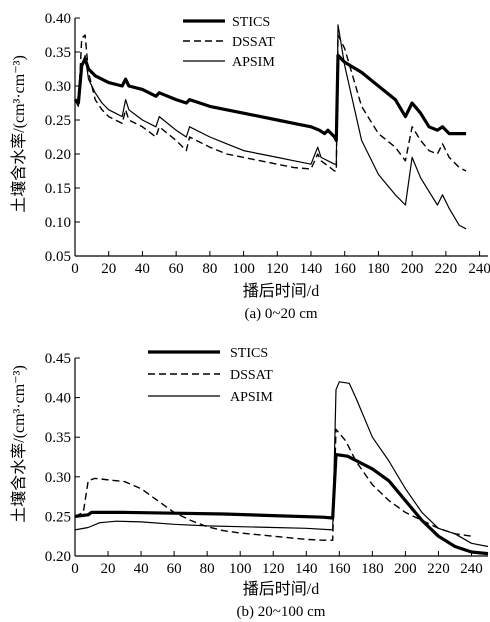  What do you see at coordinates (311, 269) in the screenshot?
I see `panel-a-x-tick-label: 140` at bounding box center [311, 269].